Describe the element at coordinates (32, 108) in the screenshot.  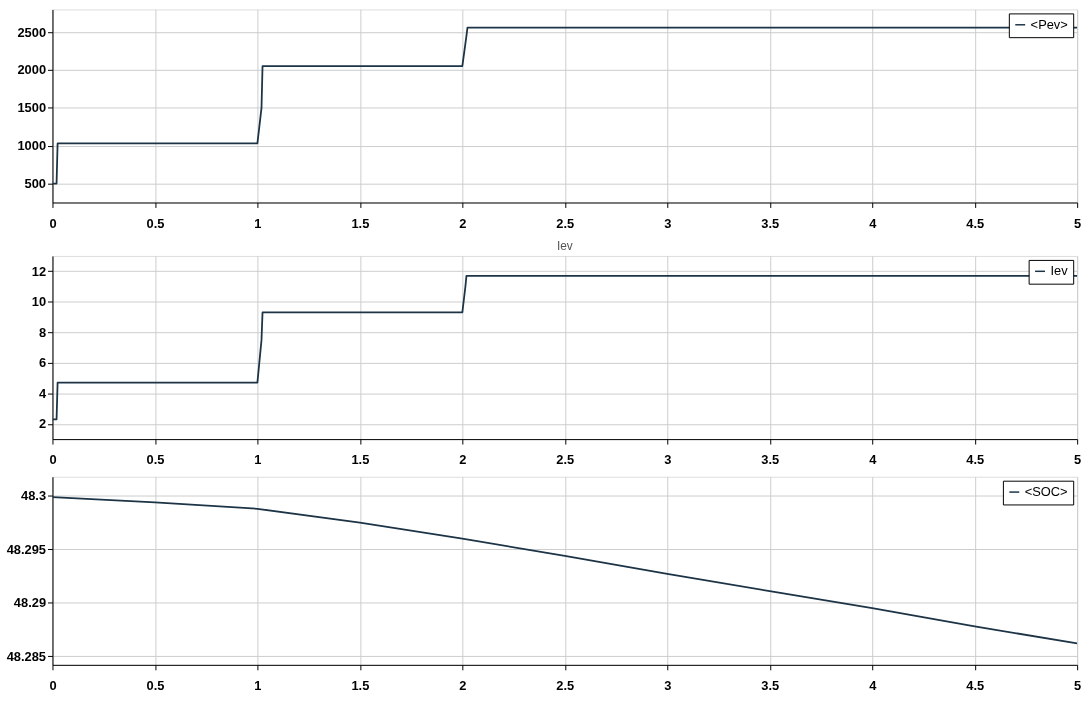
I see `y-tick-label: 1500` at that location.